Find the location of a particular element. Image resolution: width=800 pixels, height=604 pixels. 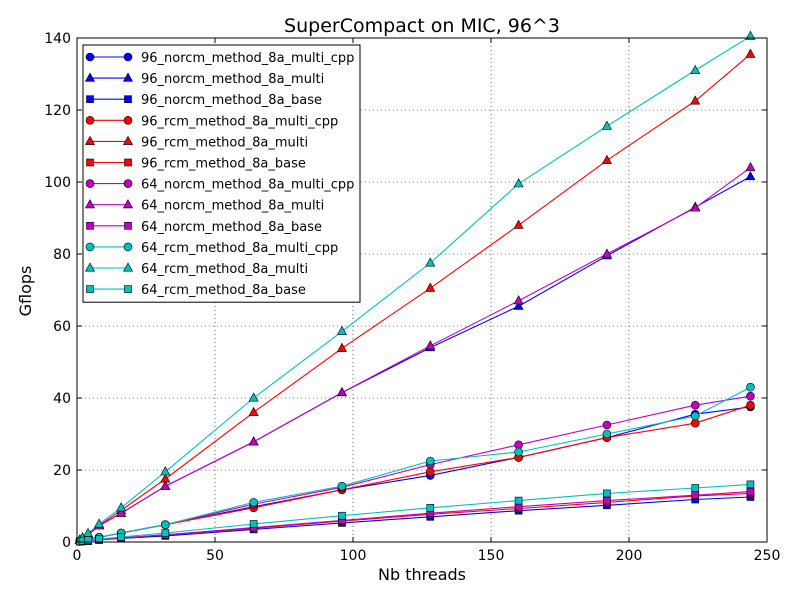

legend-entry: 96_rcm_method_8a_multi is located at coordinates (196, 142).